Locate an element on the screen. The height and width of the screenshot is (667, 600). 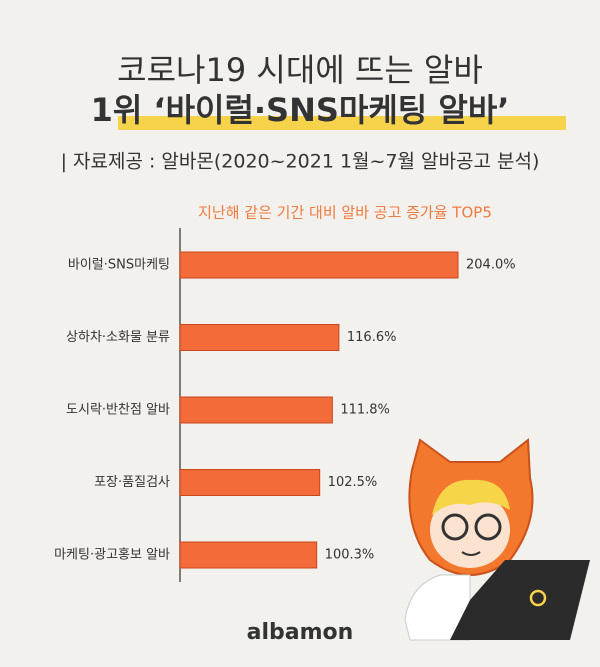
mascot-hair is located at coordinates (471, 497).